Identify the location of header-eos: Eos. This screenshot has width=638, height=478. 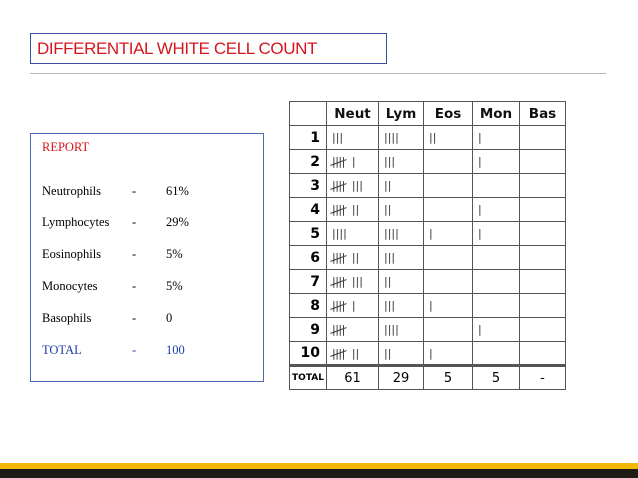
(448, 113).